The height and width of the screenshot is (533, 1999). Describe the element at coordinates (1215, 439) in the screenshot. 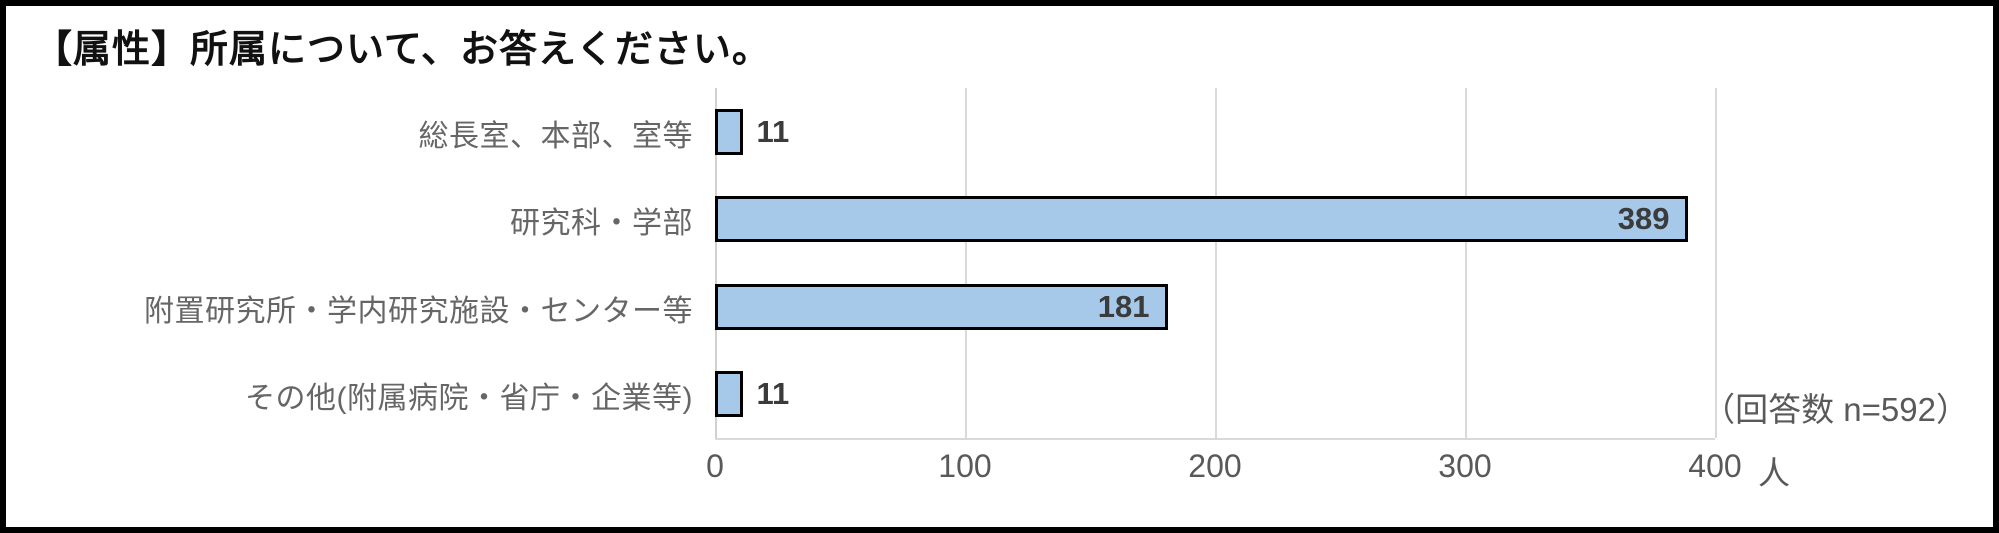

I see `x-axis-line` at that location.